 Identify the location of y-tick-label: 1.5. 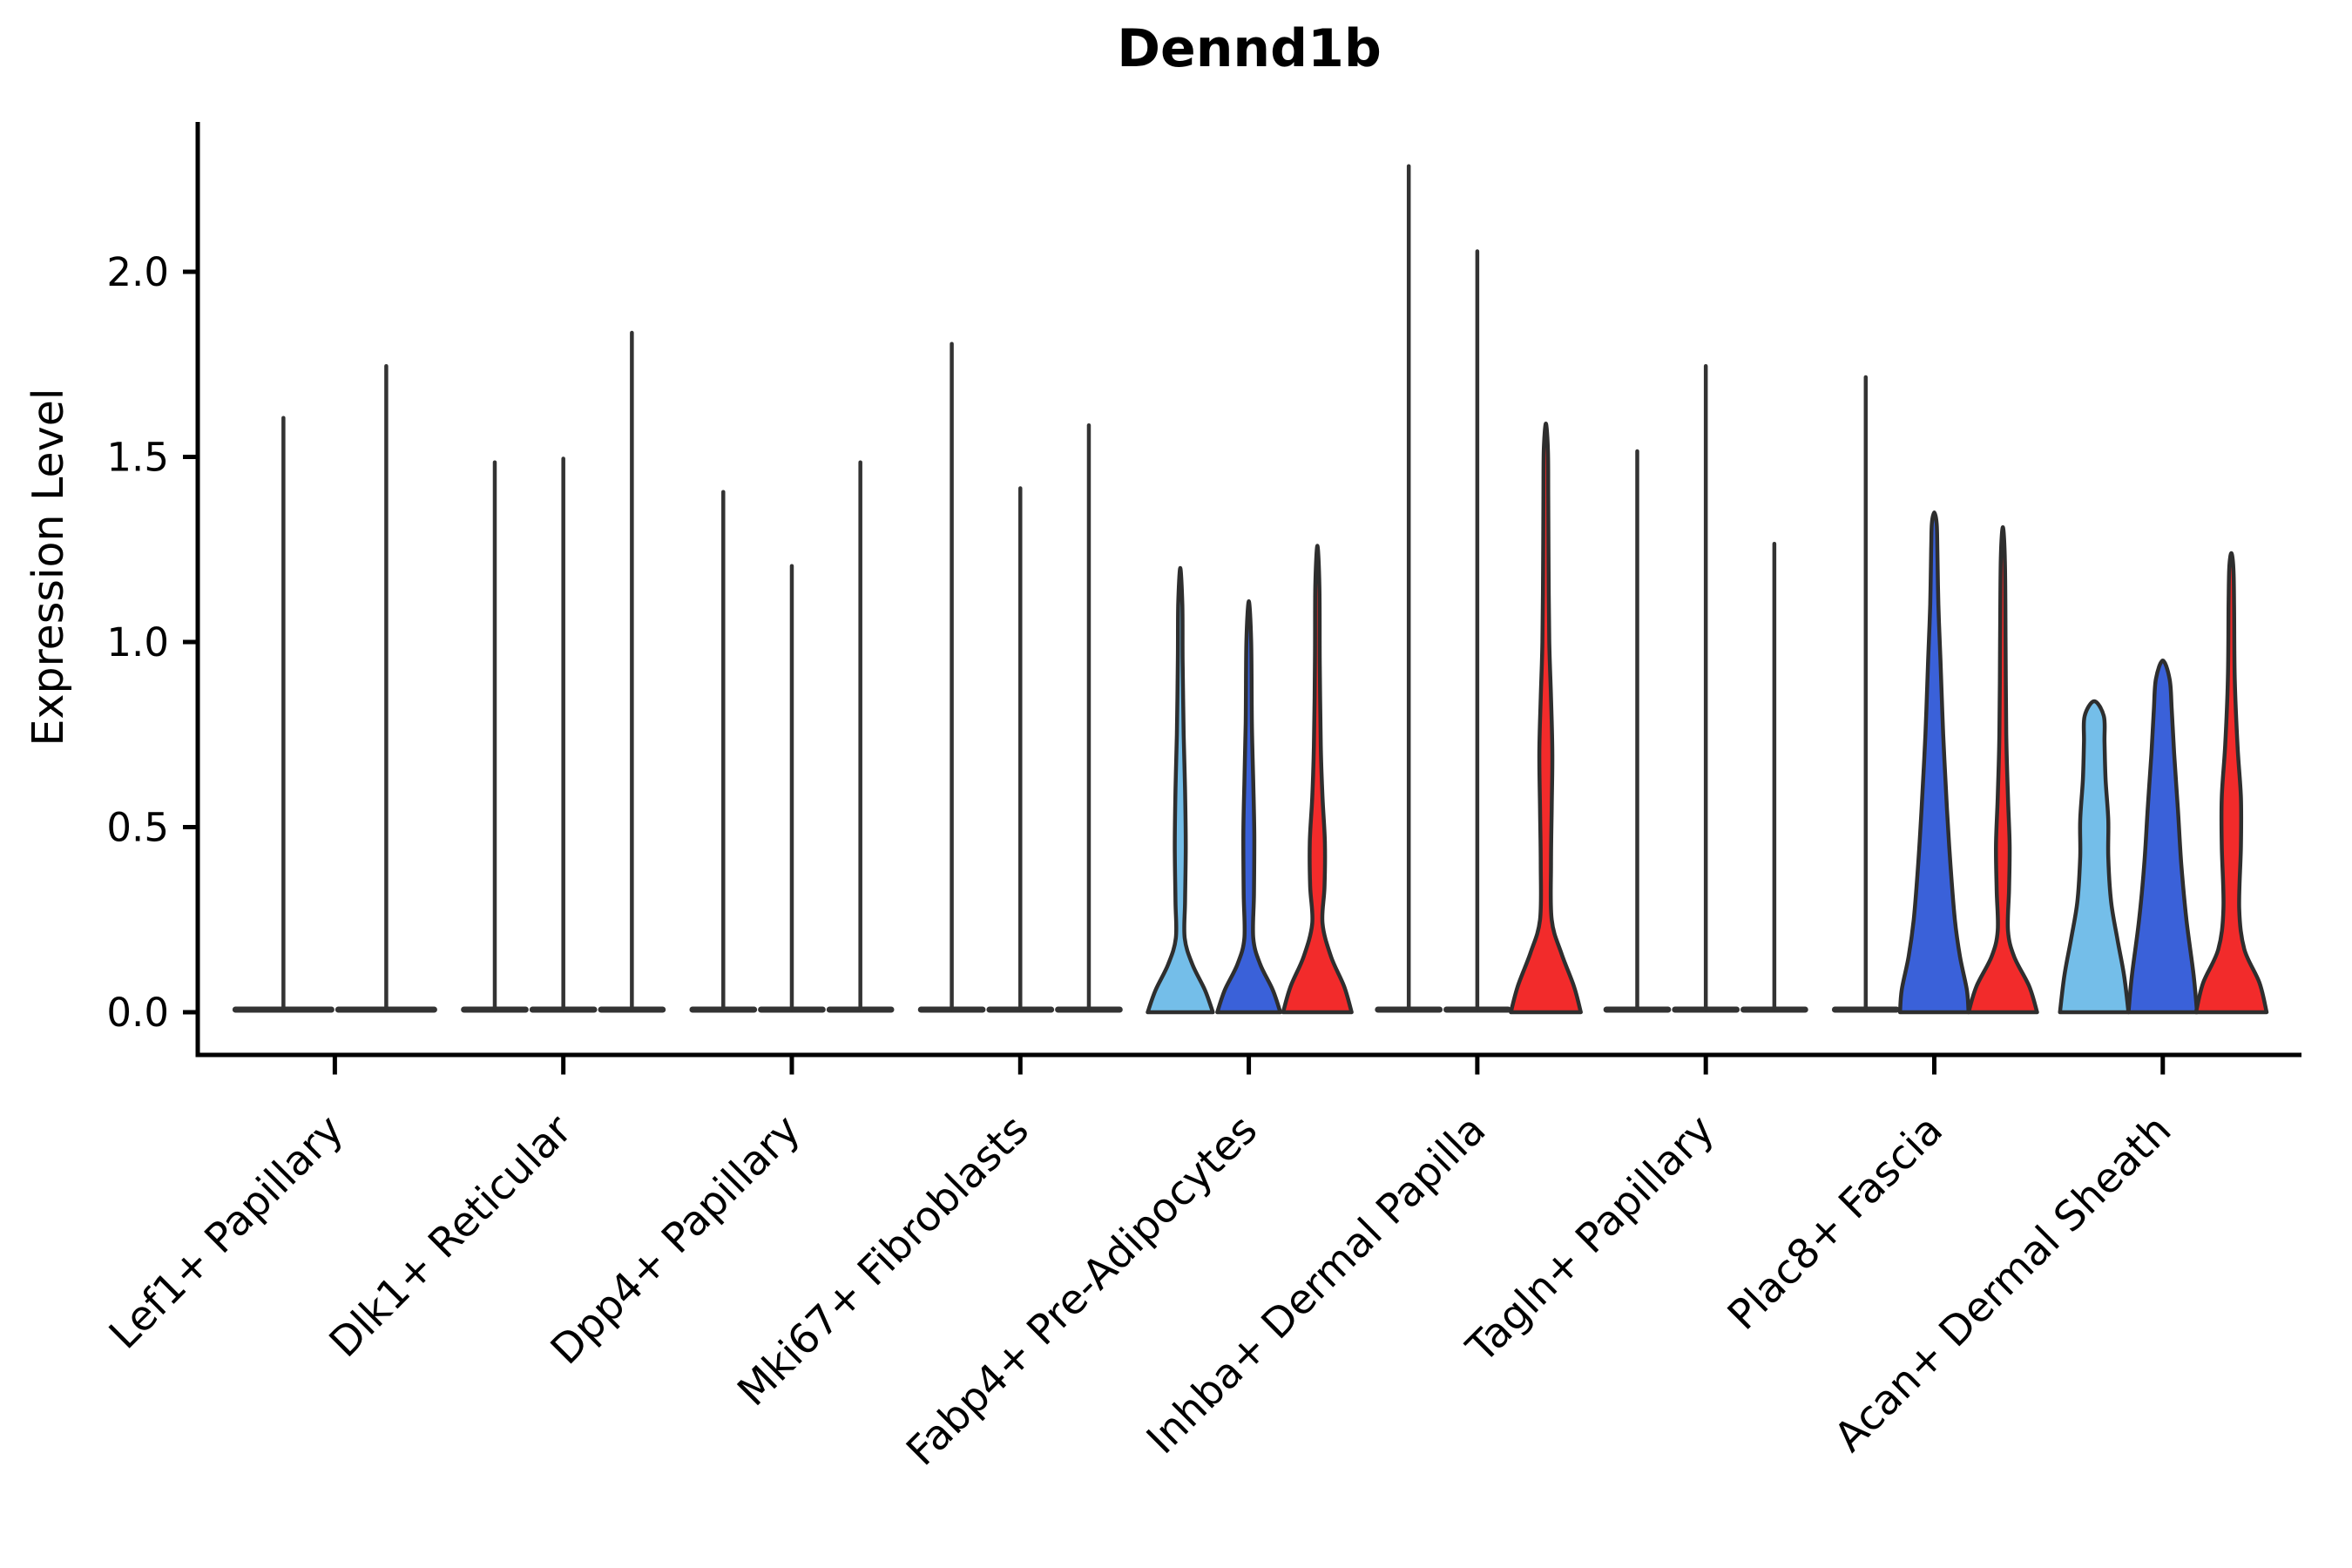
(137, 458).